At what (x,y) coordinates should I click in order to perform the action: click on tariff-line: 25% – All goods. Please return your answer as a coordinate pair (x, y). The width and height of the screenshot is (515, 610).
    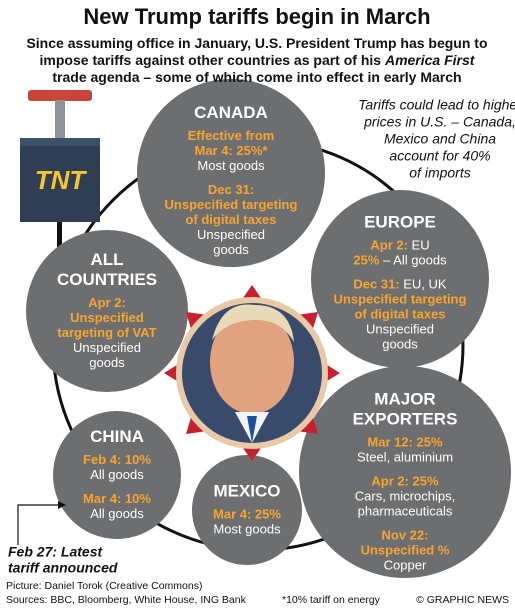
    Looking at the image, I should click on (400, 260).